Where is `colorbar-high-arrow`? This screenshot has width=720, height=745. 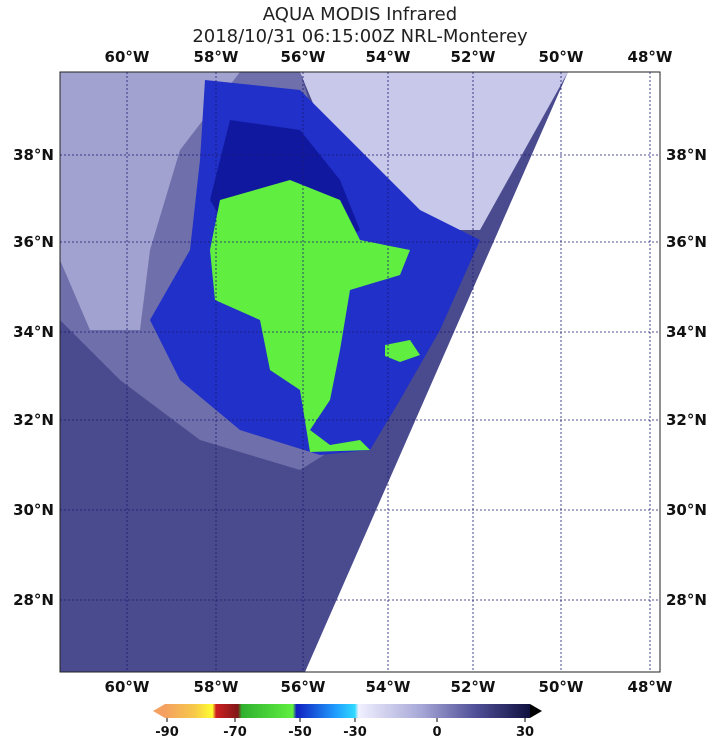
colorbar-high-arrow is located at coordinates (536, 711).